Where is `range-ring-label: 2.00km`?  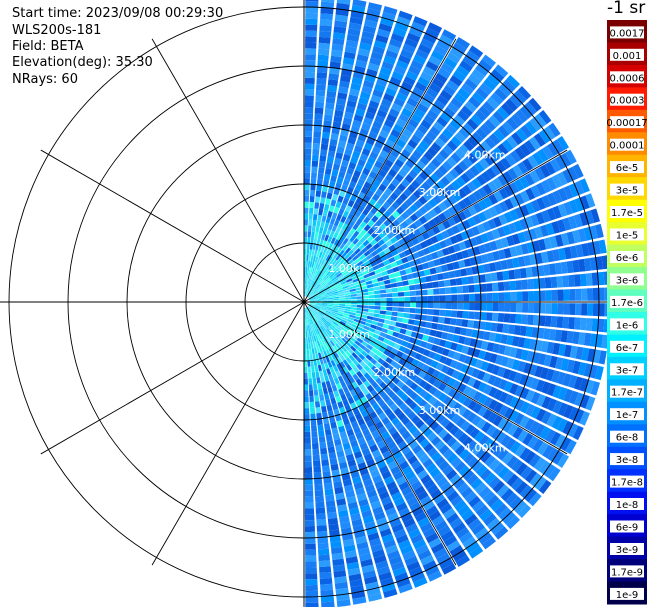
range-ring-label: 2.00km is located at coordinates (395, 372).